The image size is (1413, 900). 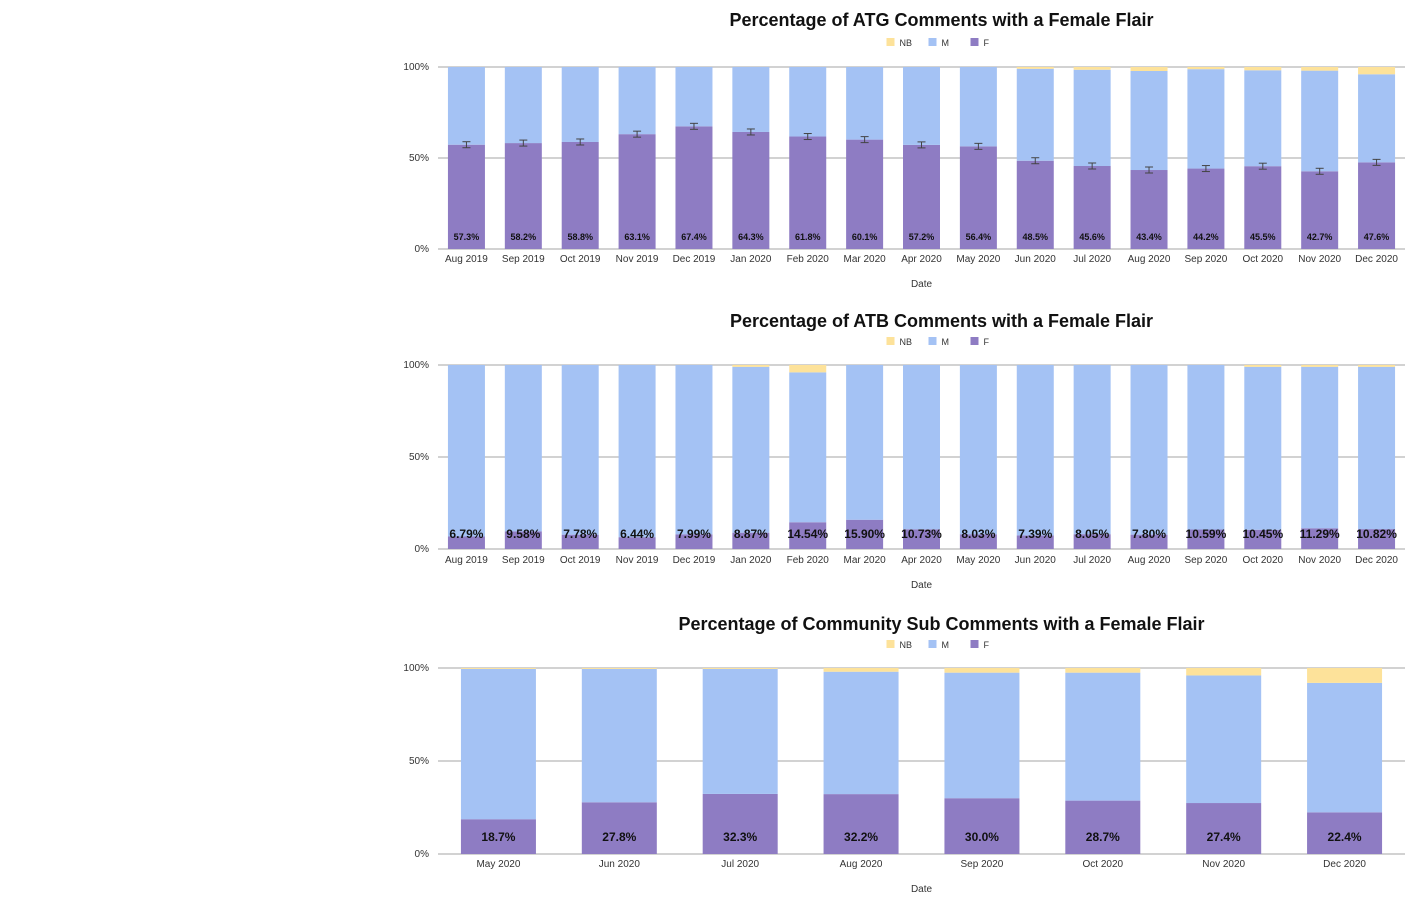 I want to click on data-label: 8.87%, so click(x=751, y=534).